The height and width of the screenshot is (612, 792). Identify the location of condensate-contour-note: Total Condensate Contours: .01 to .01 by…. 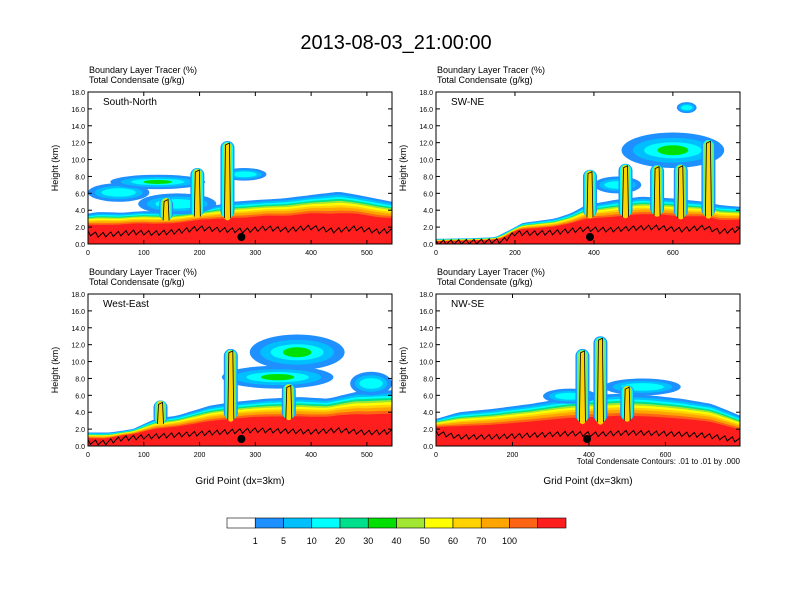
(659, 461).